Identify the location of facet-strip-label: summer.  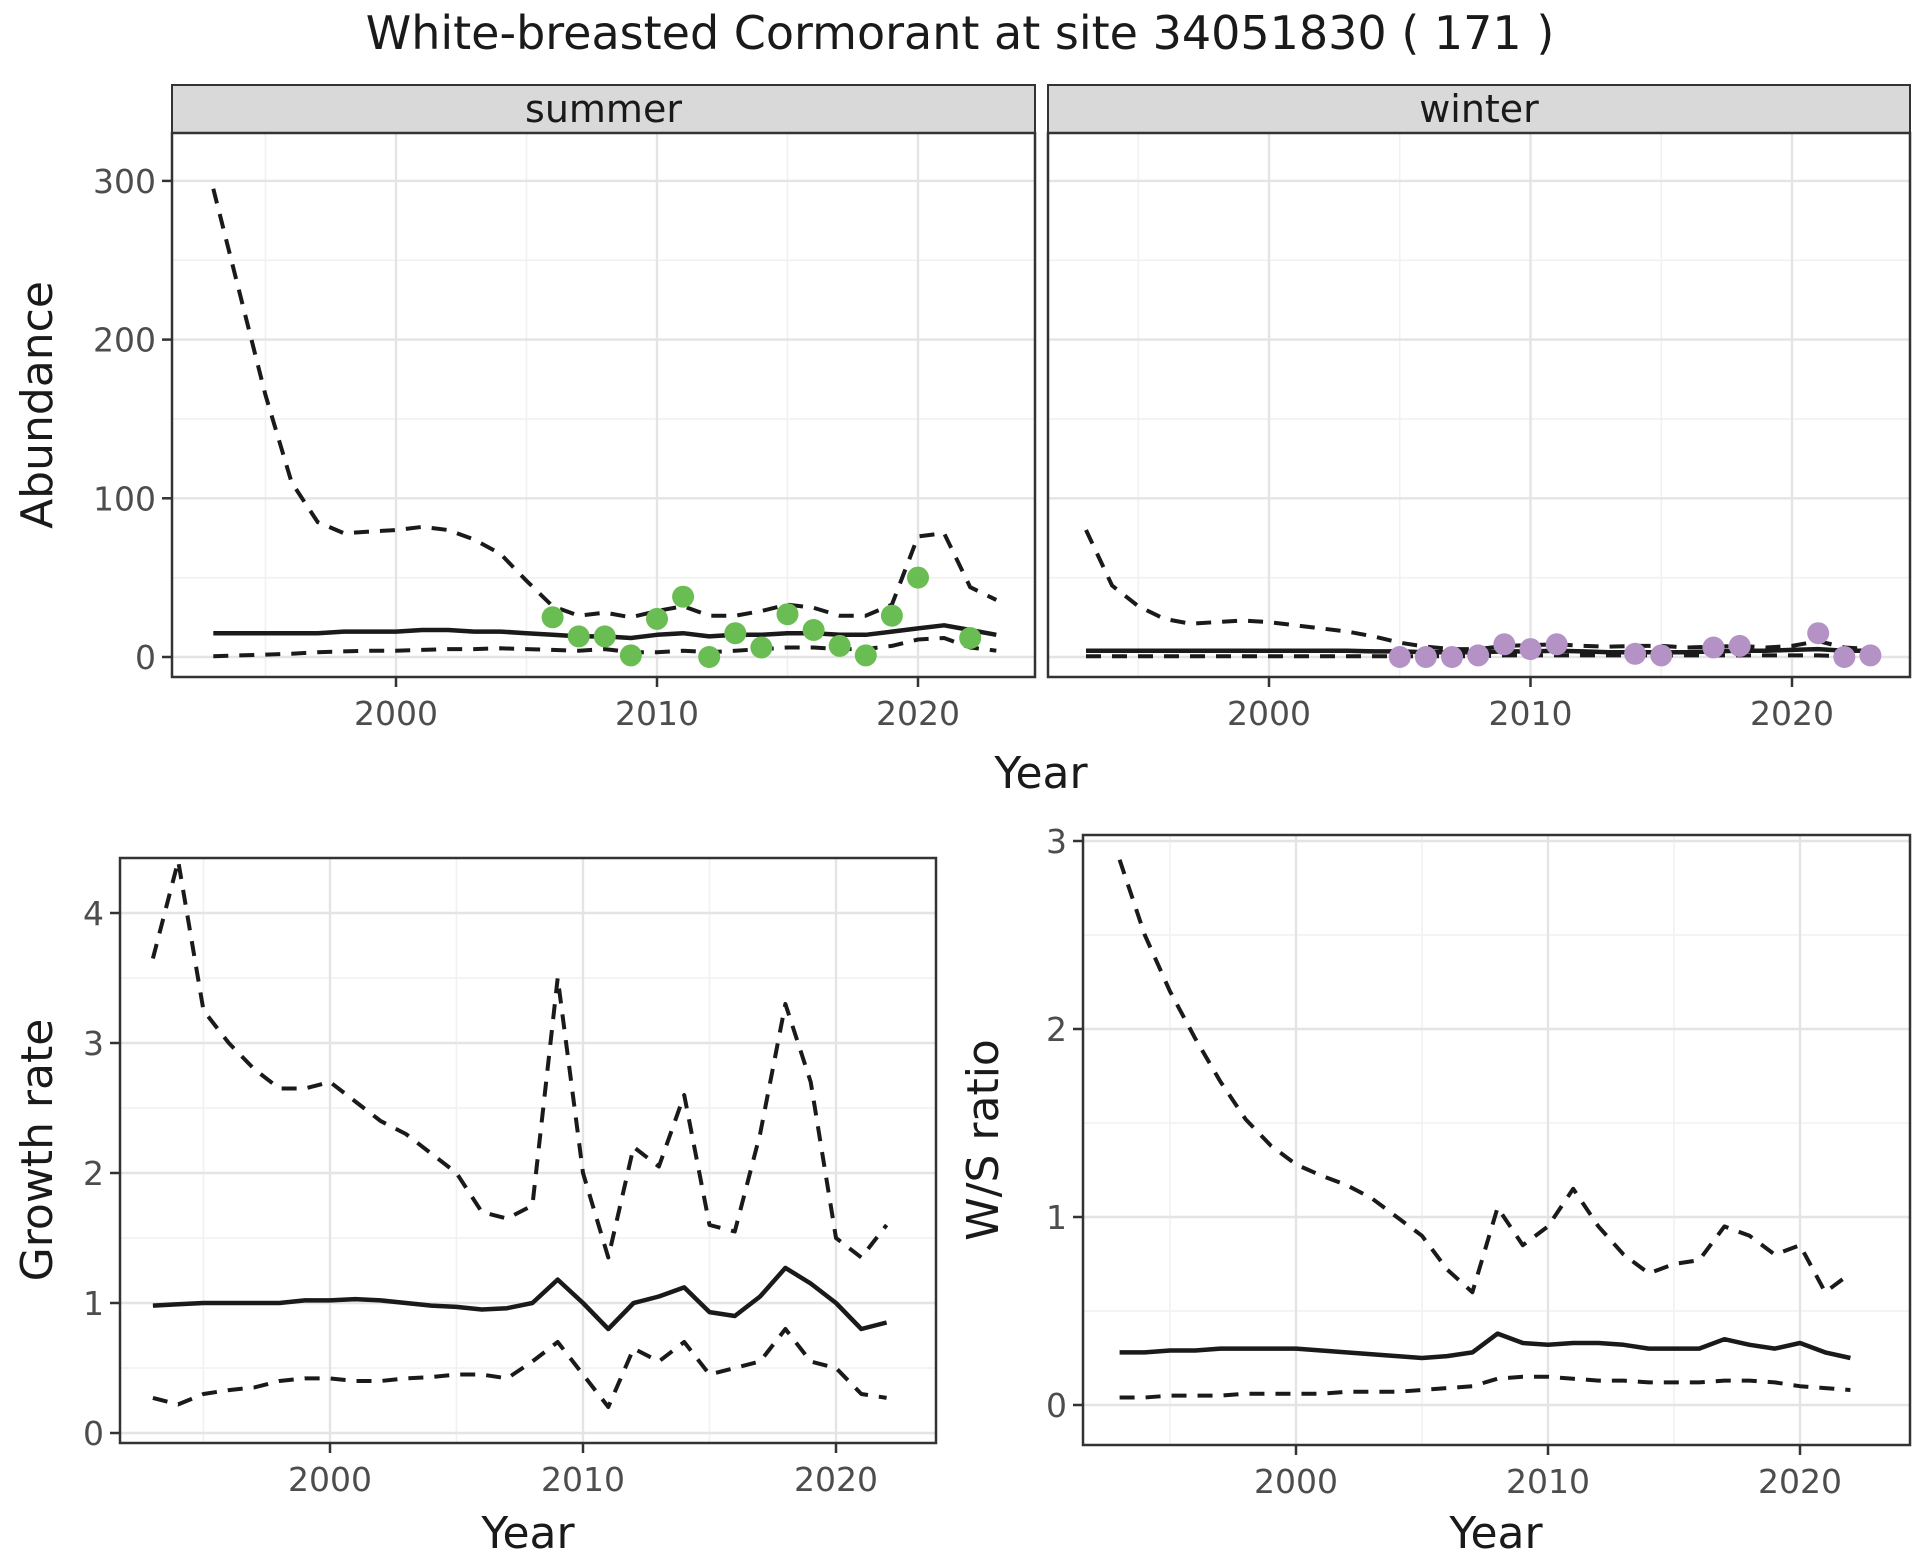
(603, 109).